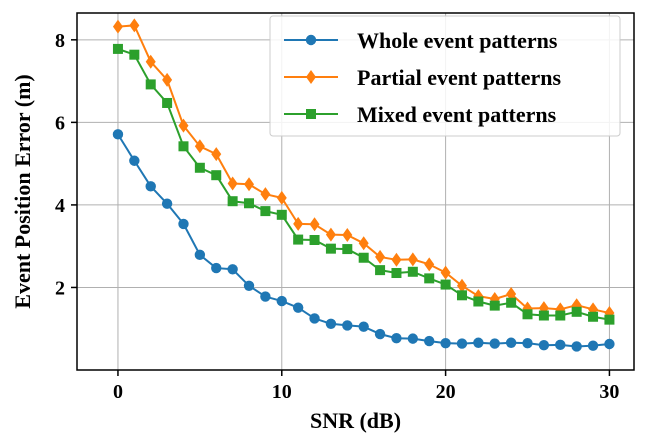 This screenshot has width=648, height=438. What do you see at coordinates (60, 288) in the screenshot?
I see `y-tick-label: 2` at bounding box center [60, 288].